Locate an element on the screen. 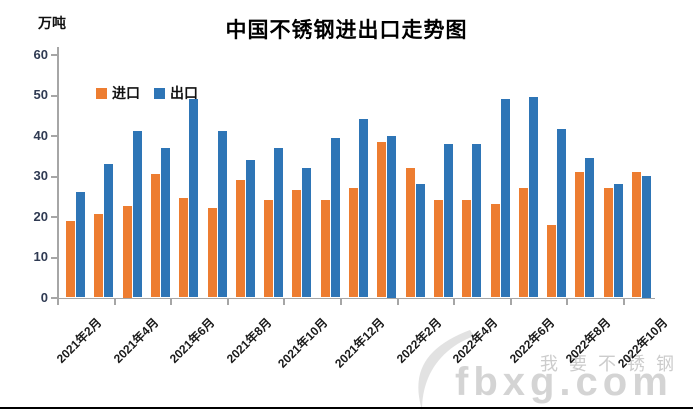  y-axis-tick-label: 0 is located at coordinates (44, 297).